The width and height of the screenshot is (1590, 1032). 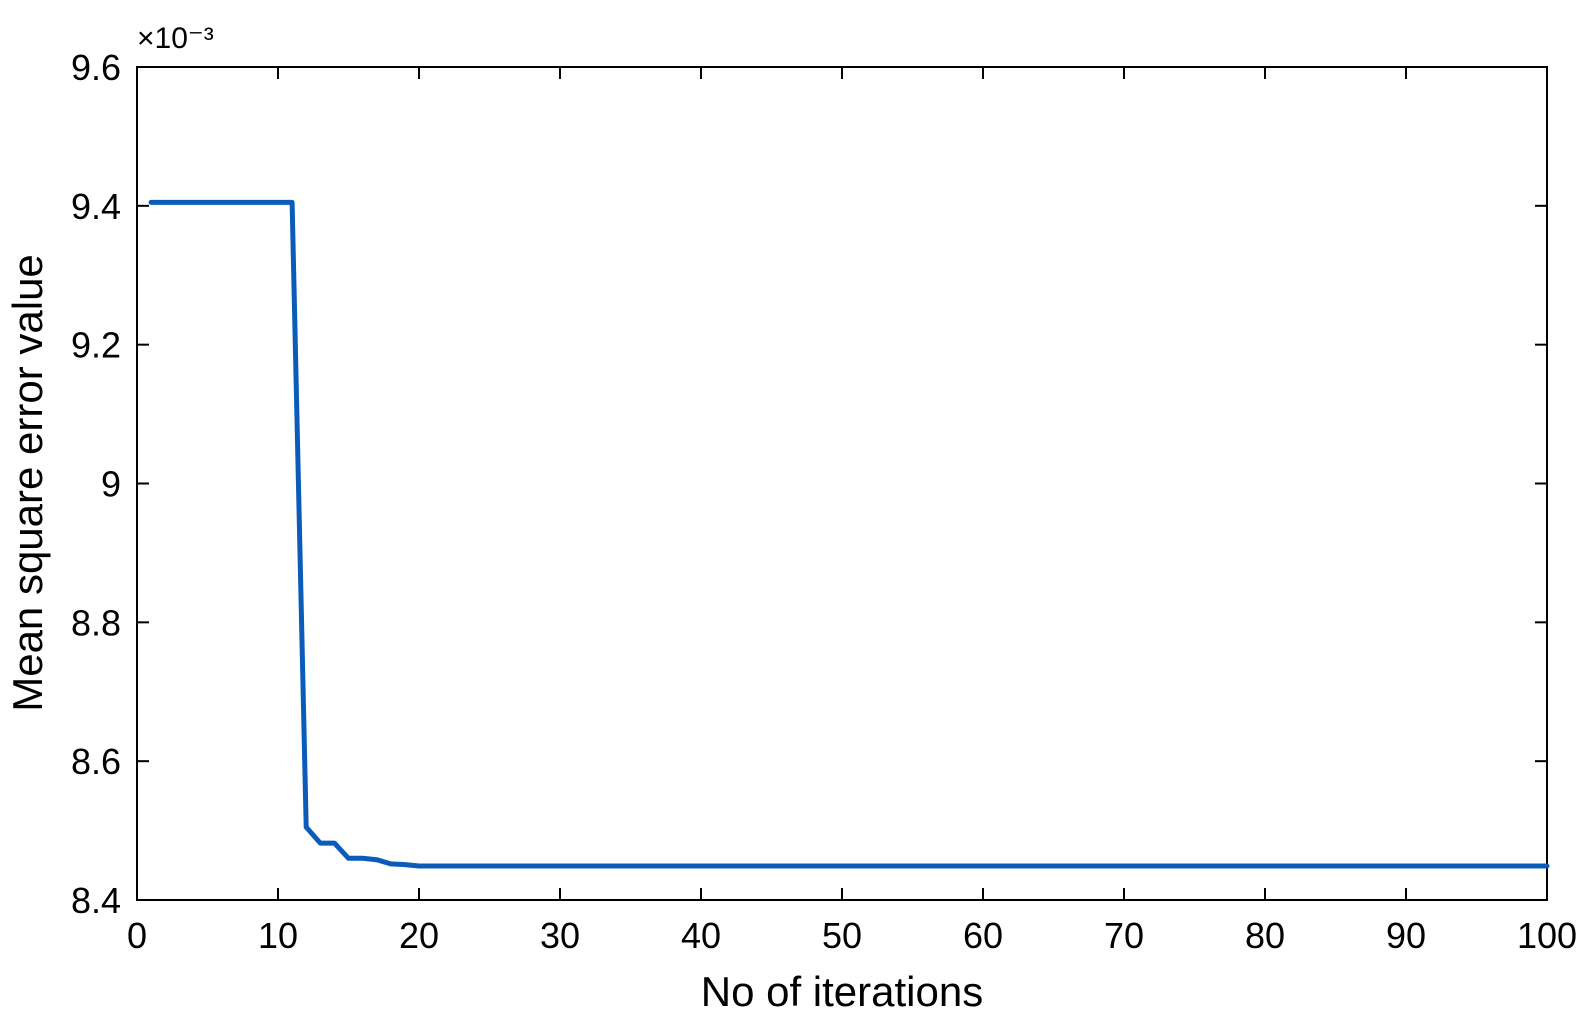 I want to click on x-tick-label: 30, so click(x=560, y=935).